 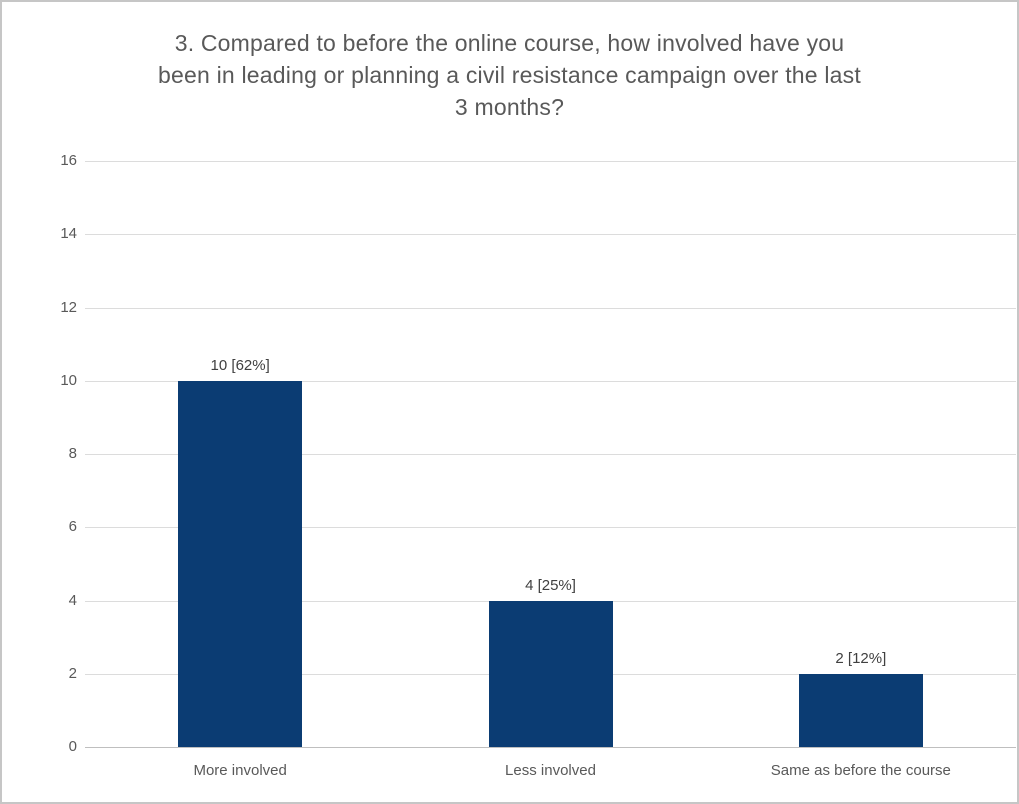 What do you see at coordinates (550, 673) in the screenshot?
I see `bar-less-involved` at bounding box center [550, 673].